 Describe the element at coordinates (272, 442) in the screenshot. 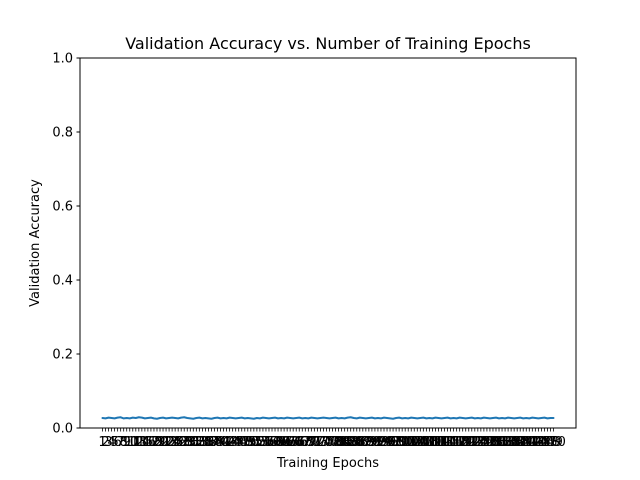

I see `x-tick-label: 57` at that location.